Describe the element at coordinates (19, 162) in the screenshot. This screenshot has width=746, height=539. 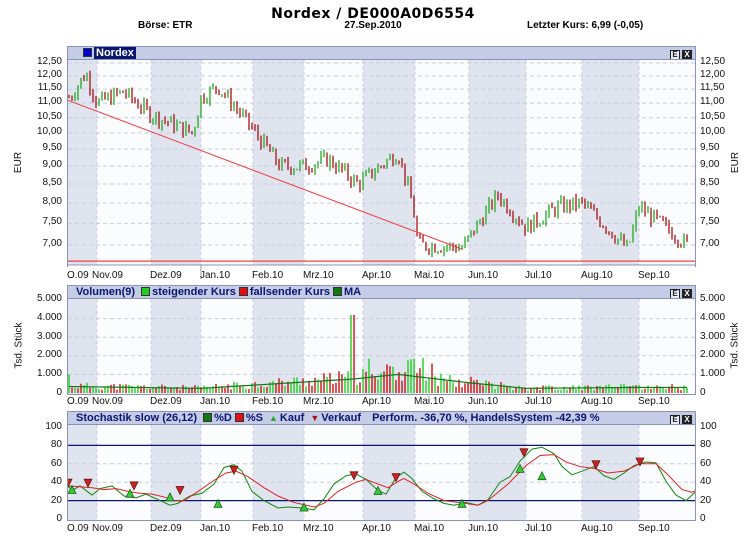
I see `price-axis-title-left: EUR` at that location.